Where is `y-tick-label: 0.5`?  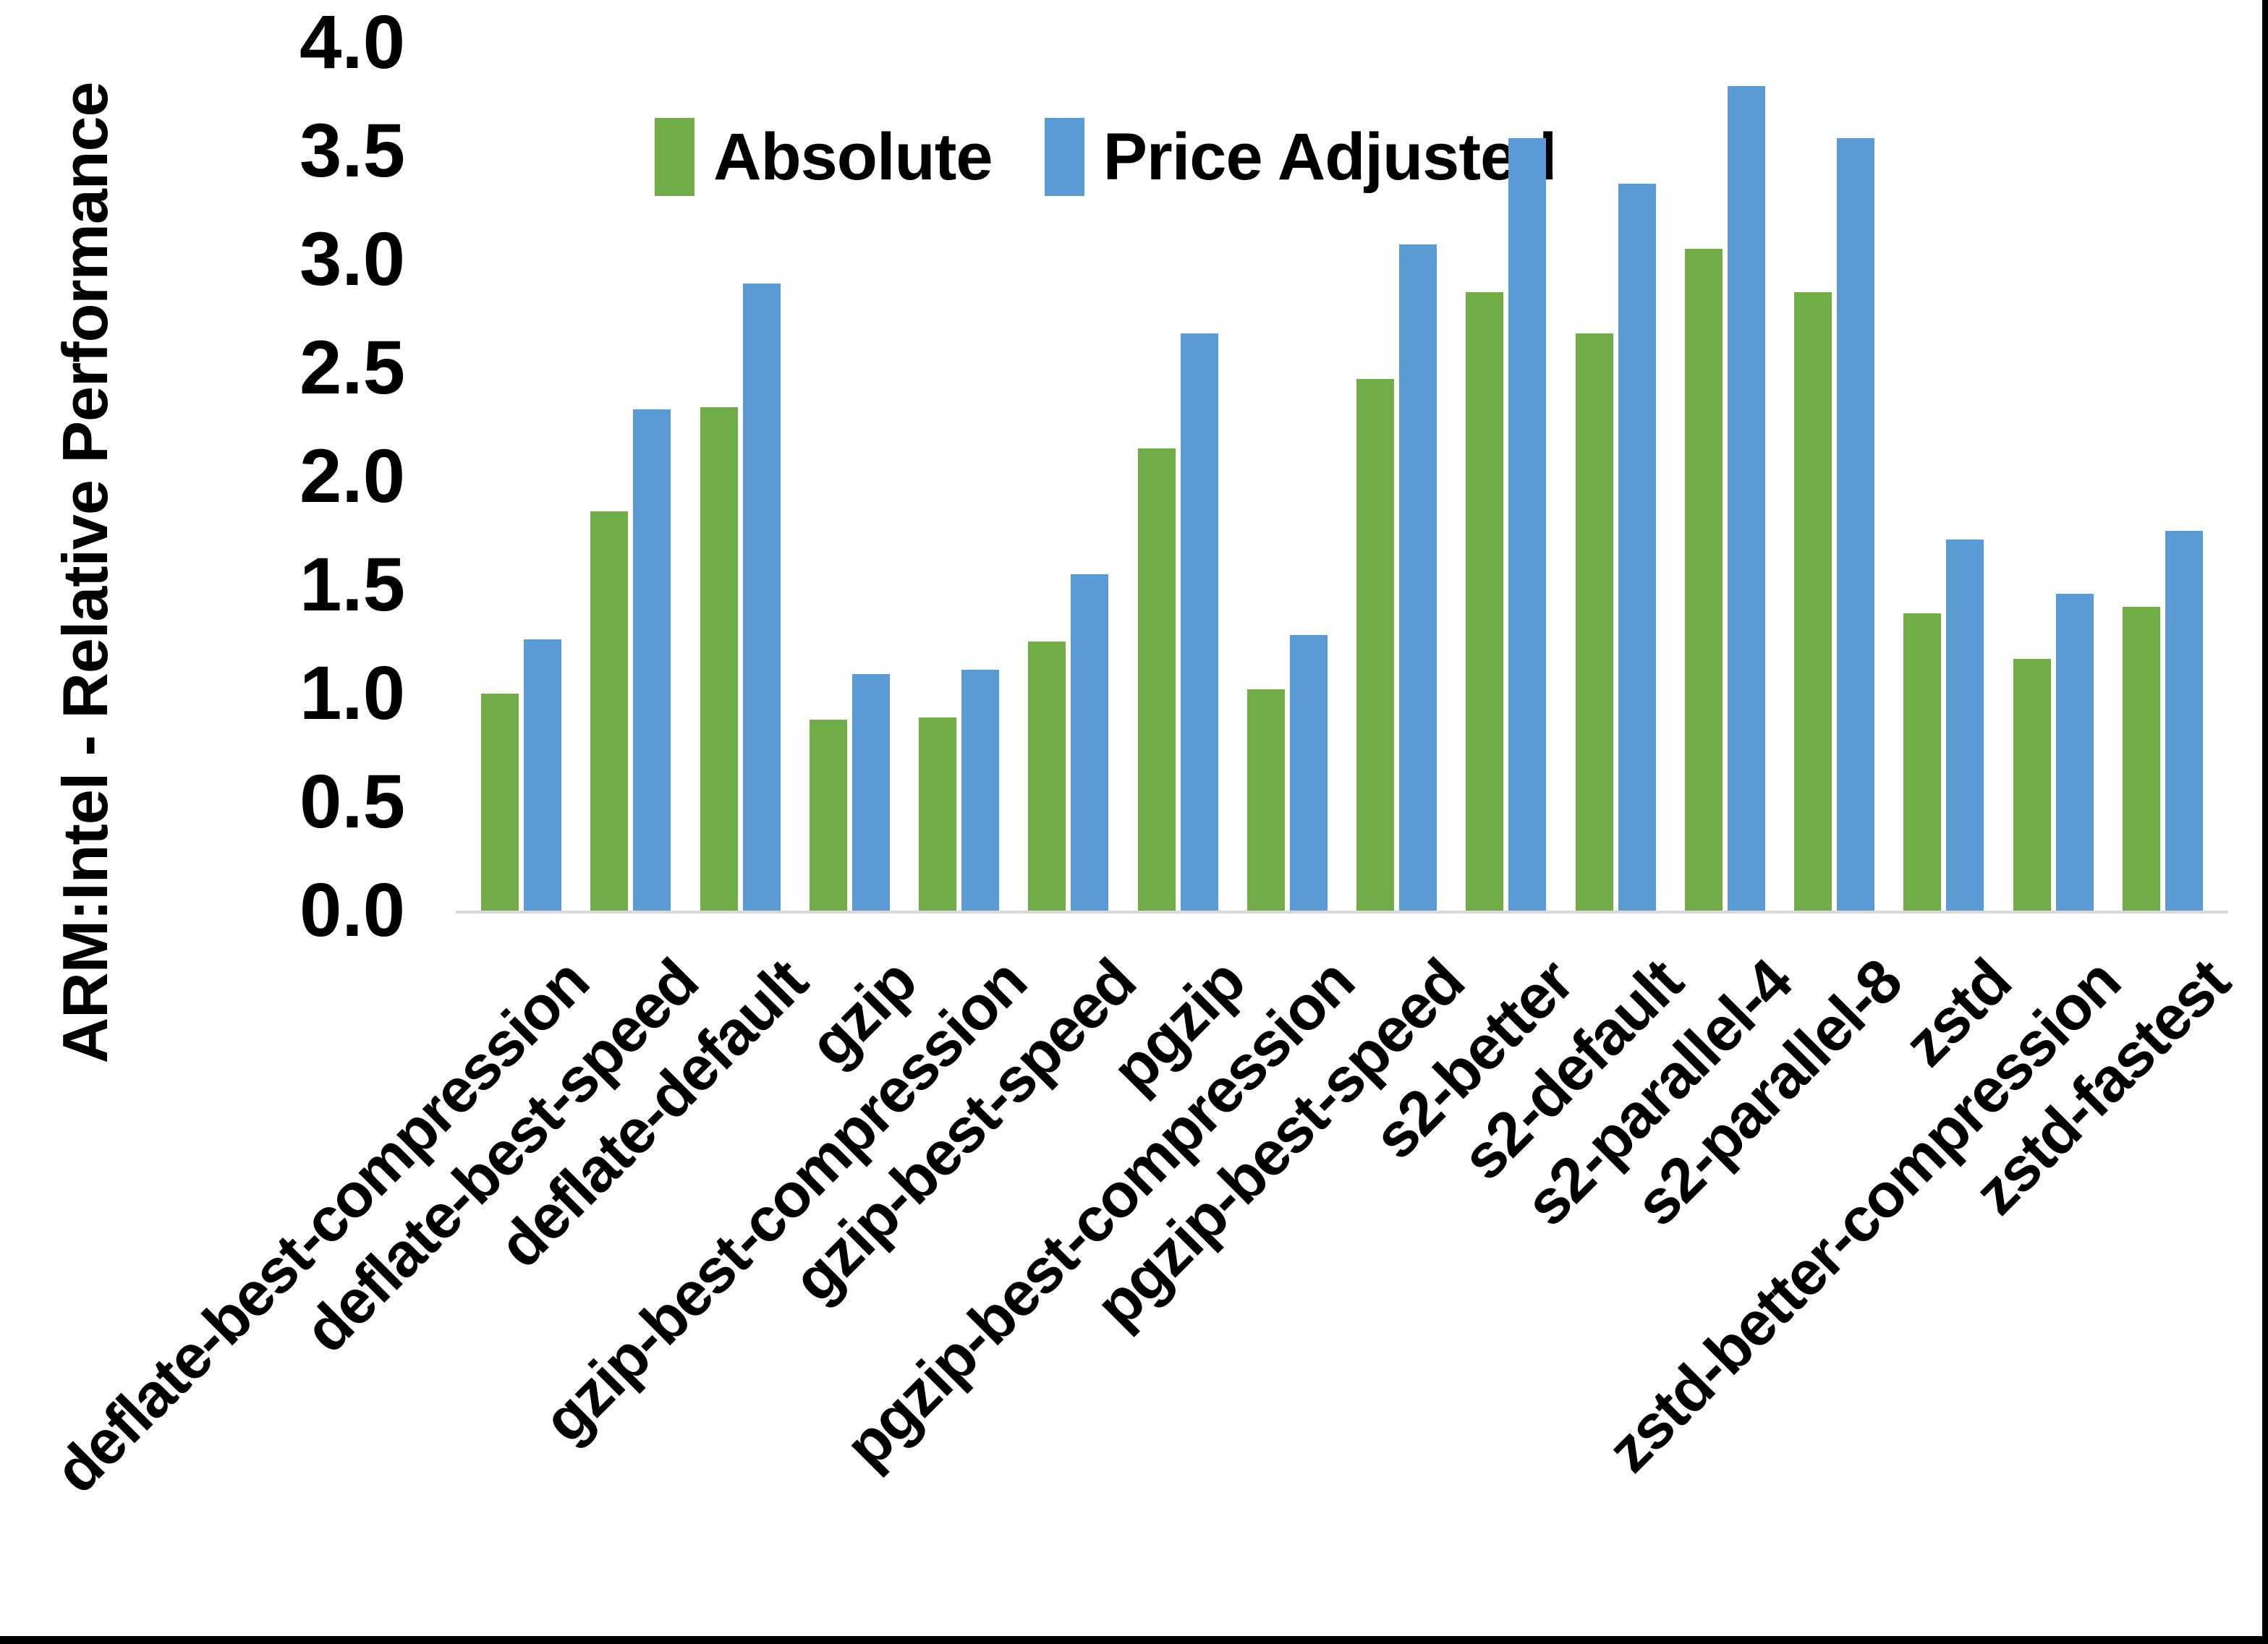 y-tick-label: 0.5 is located at coordinates (352, 801).